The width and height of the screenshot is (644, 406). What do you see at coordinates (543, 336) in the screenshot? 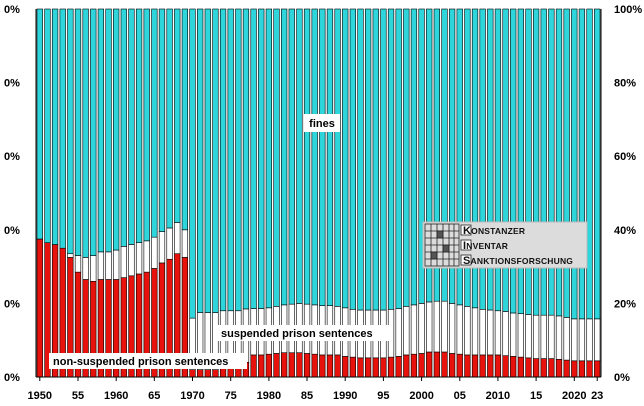
I see `bar-suspended-2016` at bounding box center [543, 336].